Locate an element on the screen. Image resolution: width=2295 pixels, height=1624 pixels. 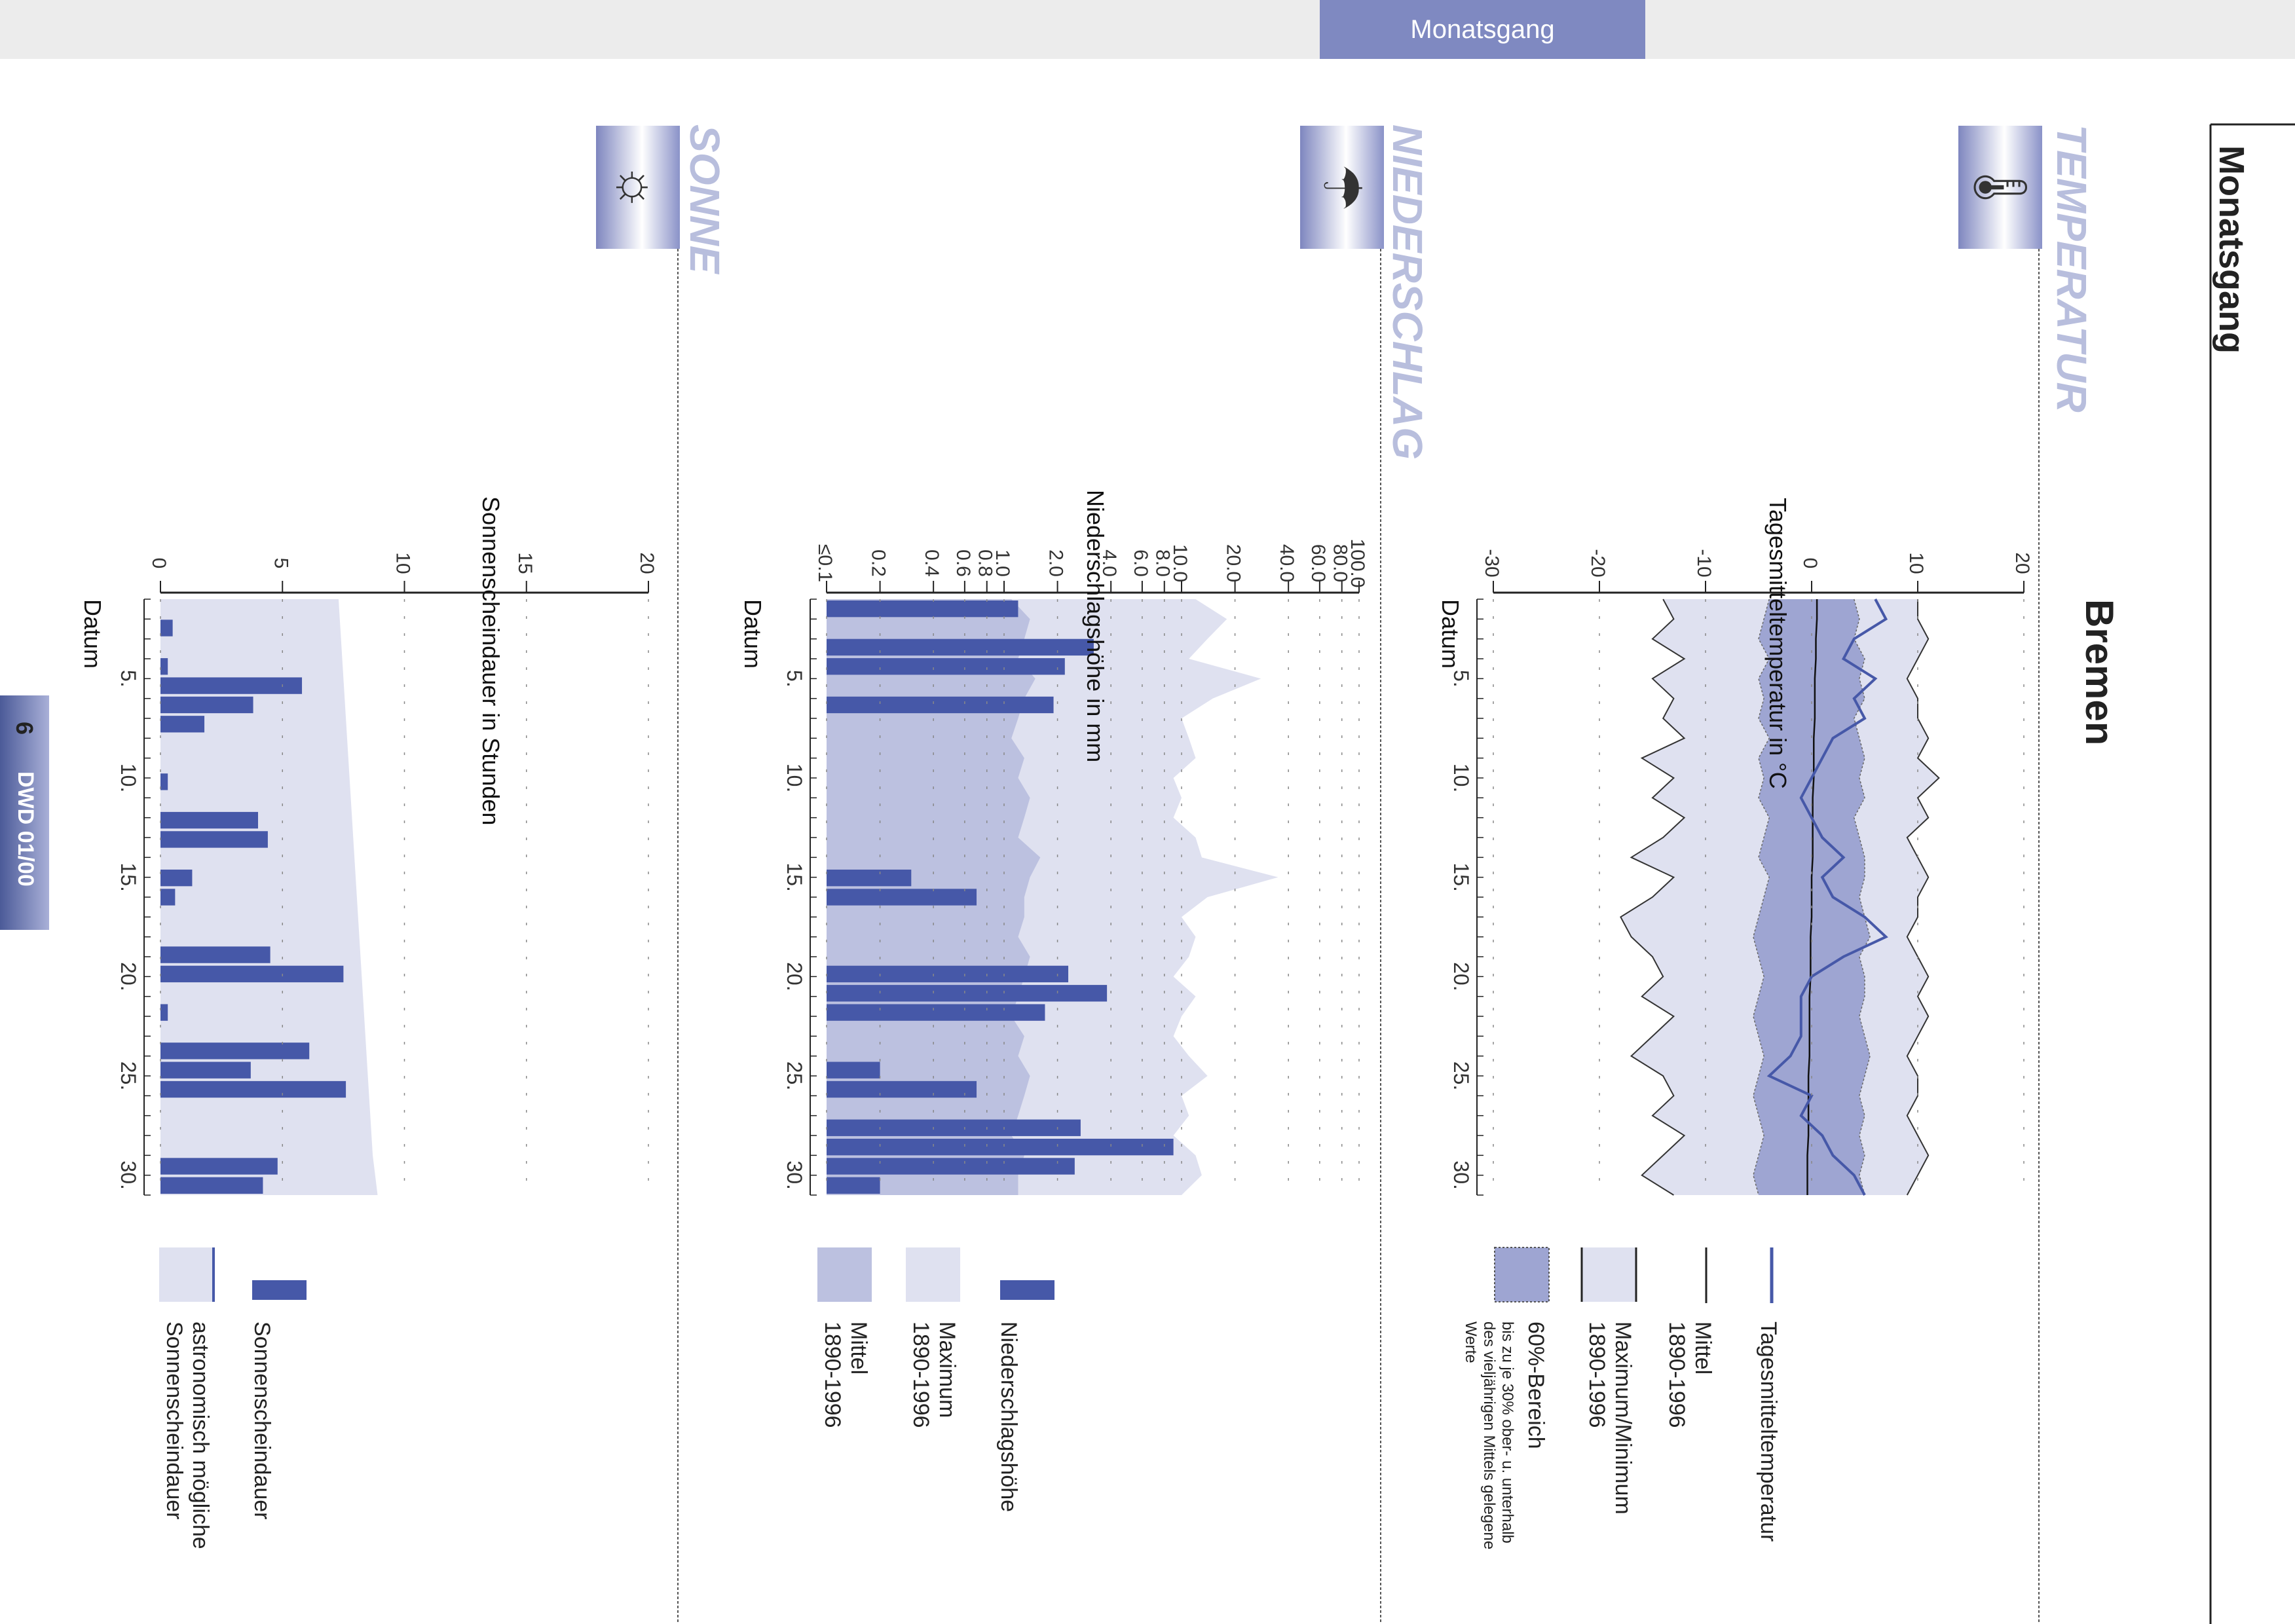
legend-maximum-years: 1890-1996 is located at coordinates (920, 1374).